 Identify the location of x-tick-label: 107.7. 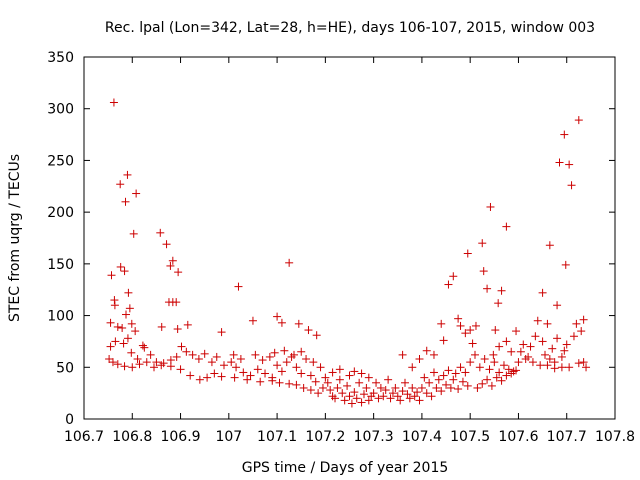
(567, 437).